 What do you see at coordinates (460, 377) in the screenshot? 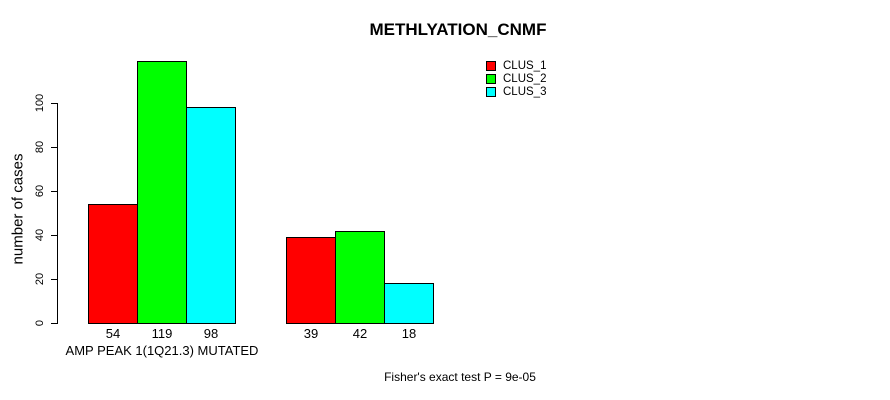
I see `fisher-test-annotation: Fisher's exact test P = 9e-05` at bounding box center [460, 377].